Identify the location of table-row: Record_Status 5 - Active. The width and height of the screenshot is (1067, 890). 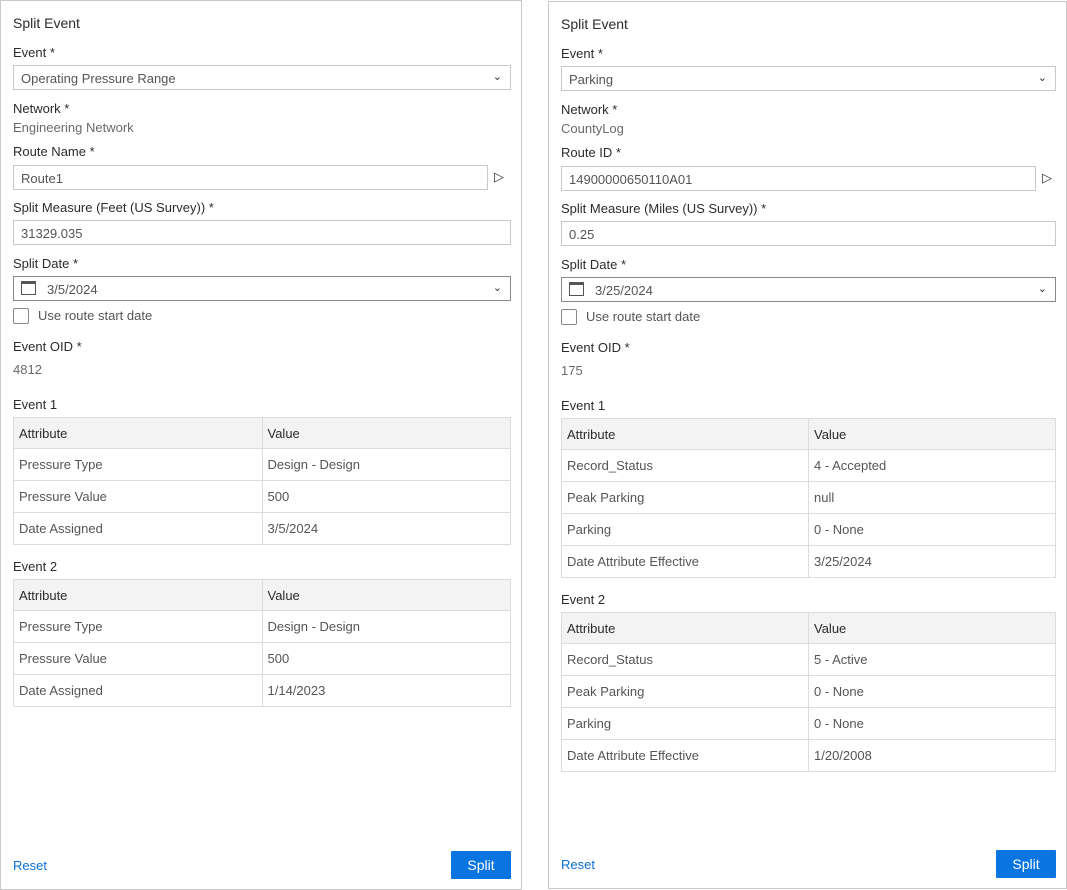
(808, 659).